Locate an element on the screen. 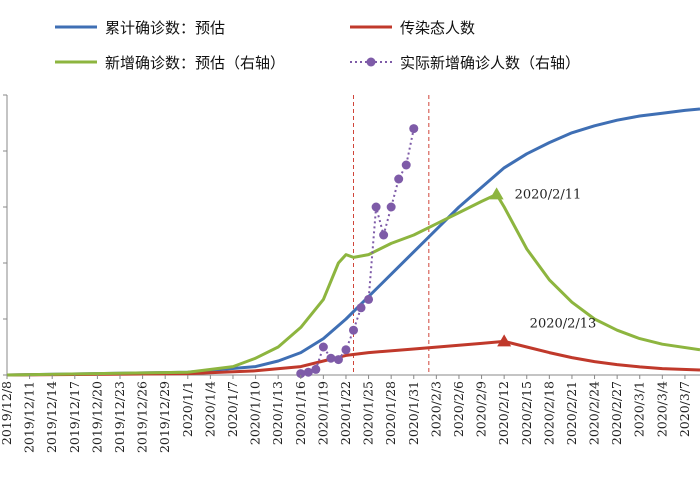 The height and width of the screenshot is (500, 700). x-tick-label: 2019/12/11 is located at coordinates (29, 417).